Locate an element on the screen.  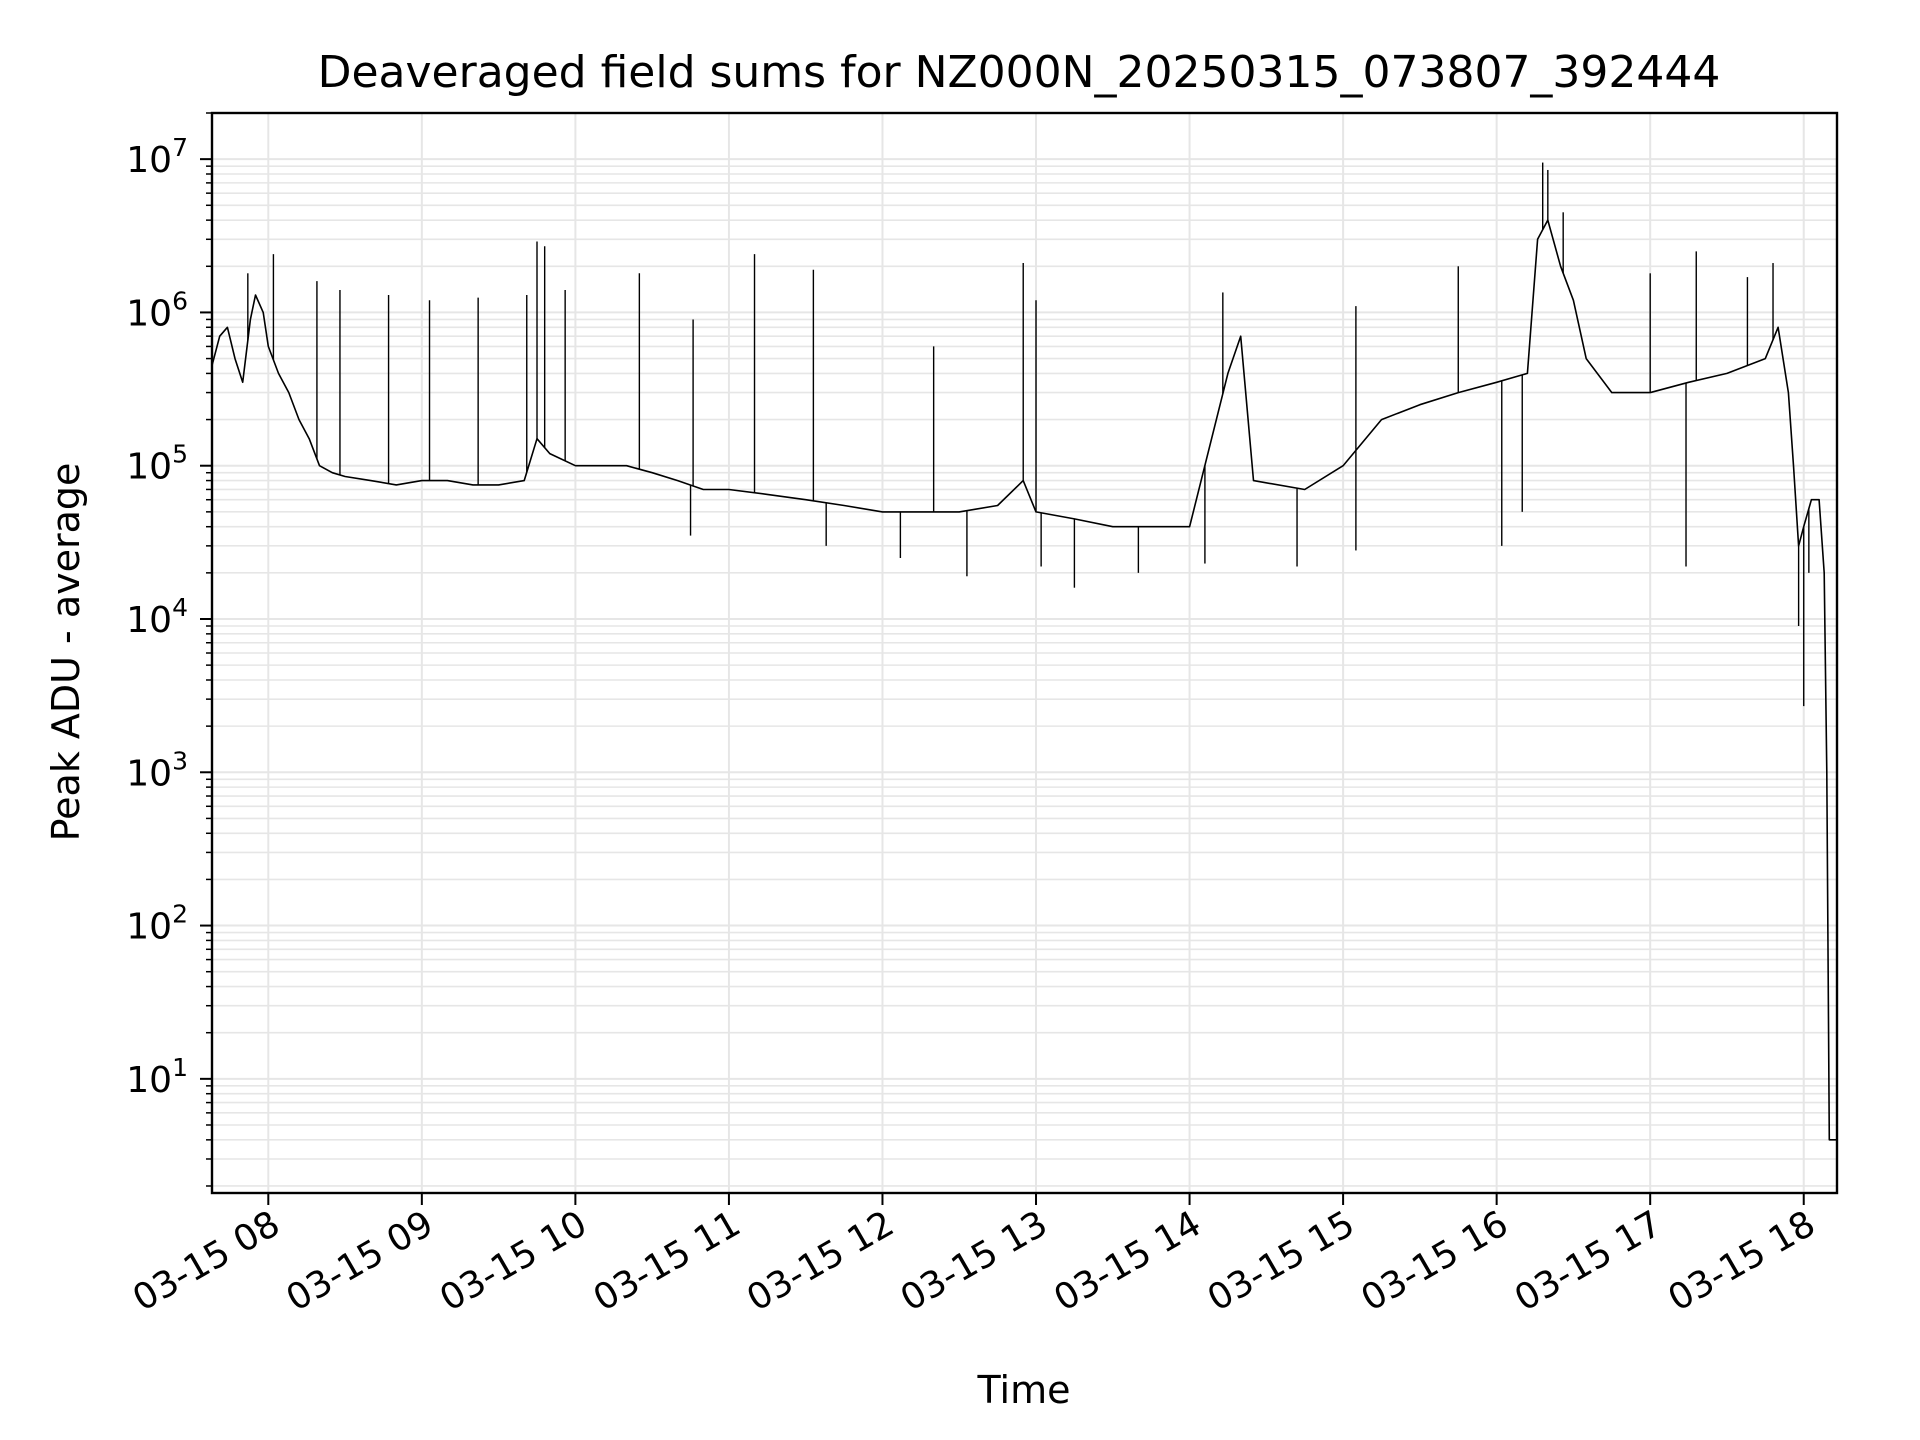
y-tick-label: 10⁴ is located at coordinates (157, 617).